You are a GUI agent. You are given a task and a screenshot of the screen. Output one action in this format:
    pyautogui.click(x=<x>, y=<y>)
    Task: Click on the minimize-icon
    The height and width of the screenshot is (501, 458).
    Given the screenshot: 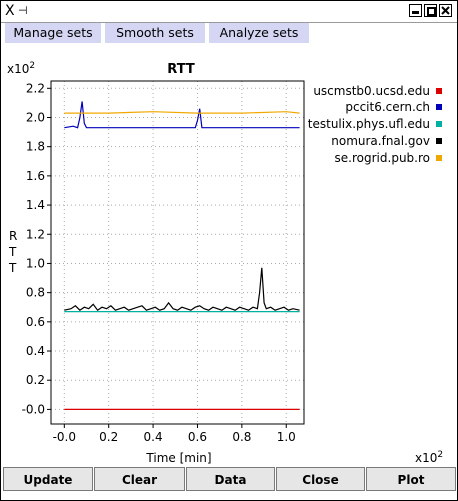 What is the action you would take?
    pyautogui.click(x=415, y=12)
    